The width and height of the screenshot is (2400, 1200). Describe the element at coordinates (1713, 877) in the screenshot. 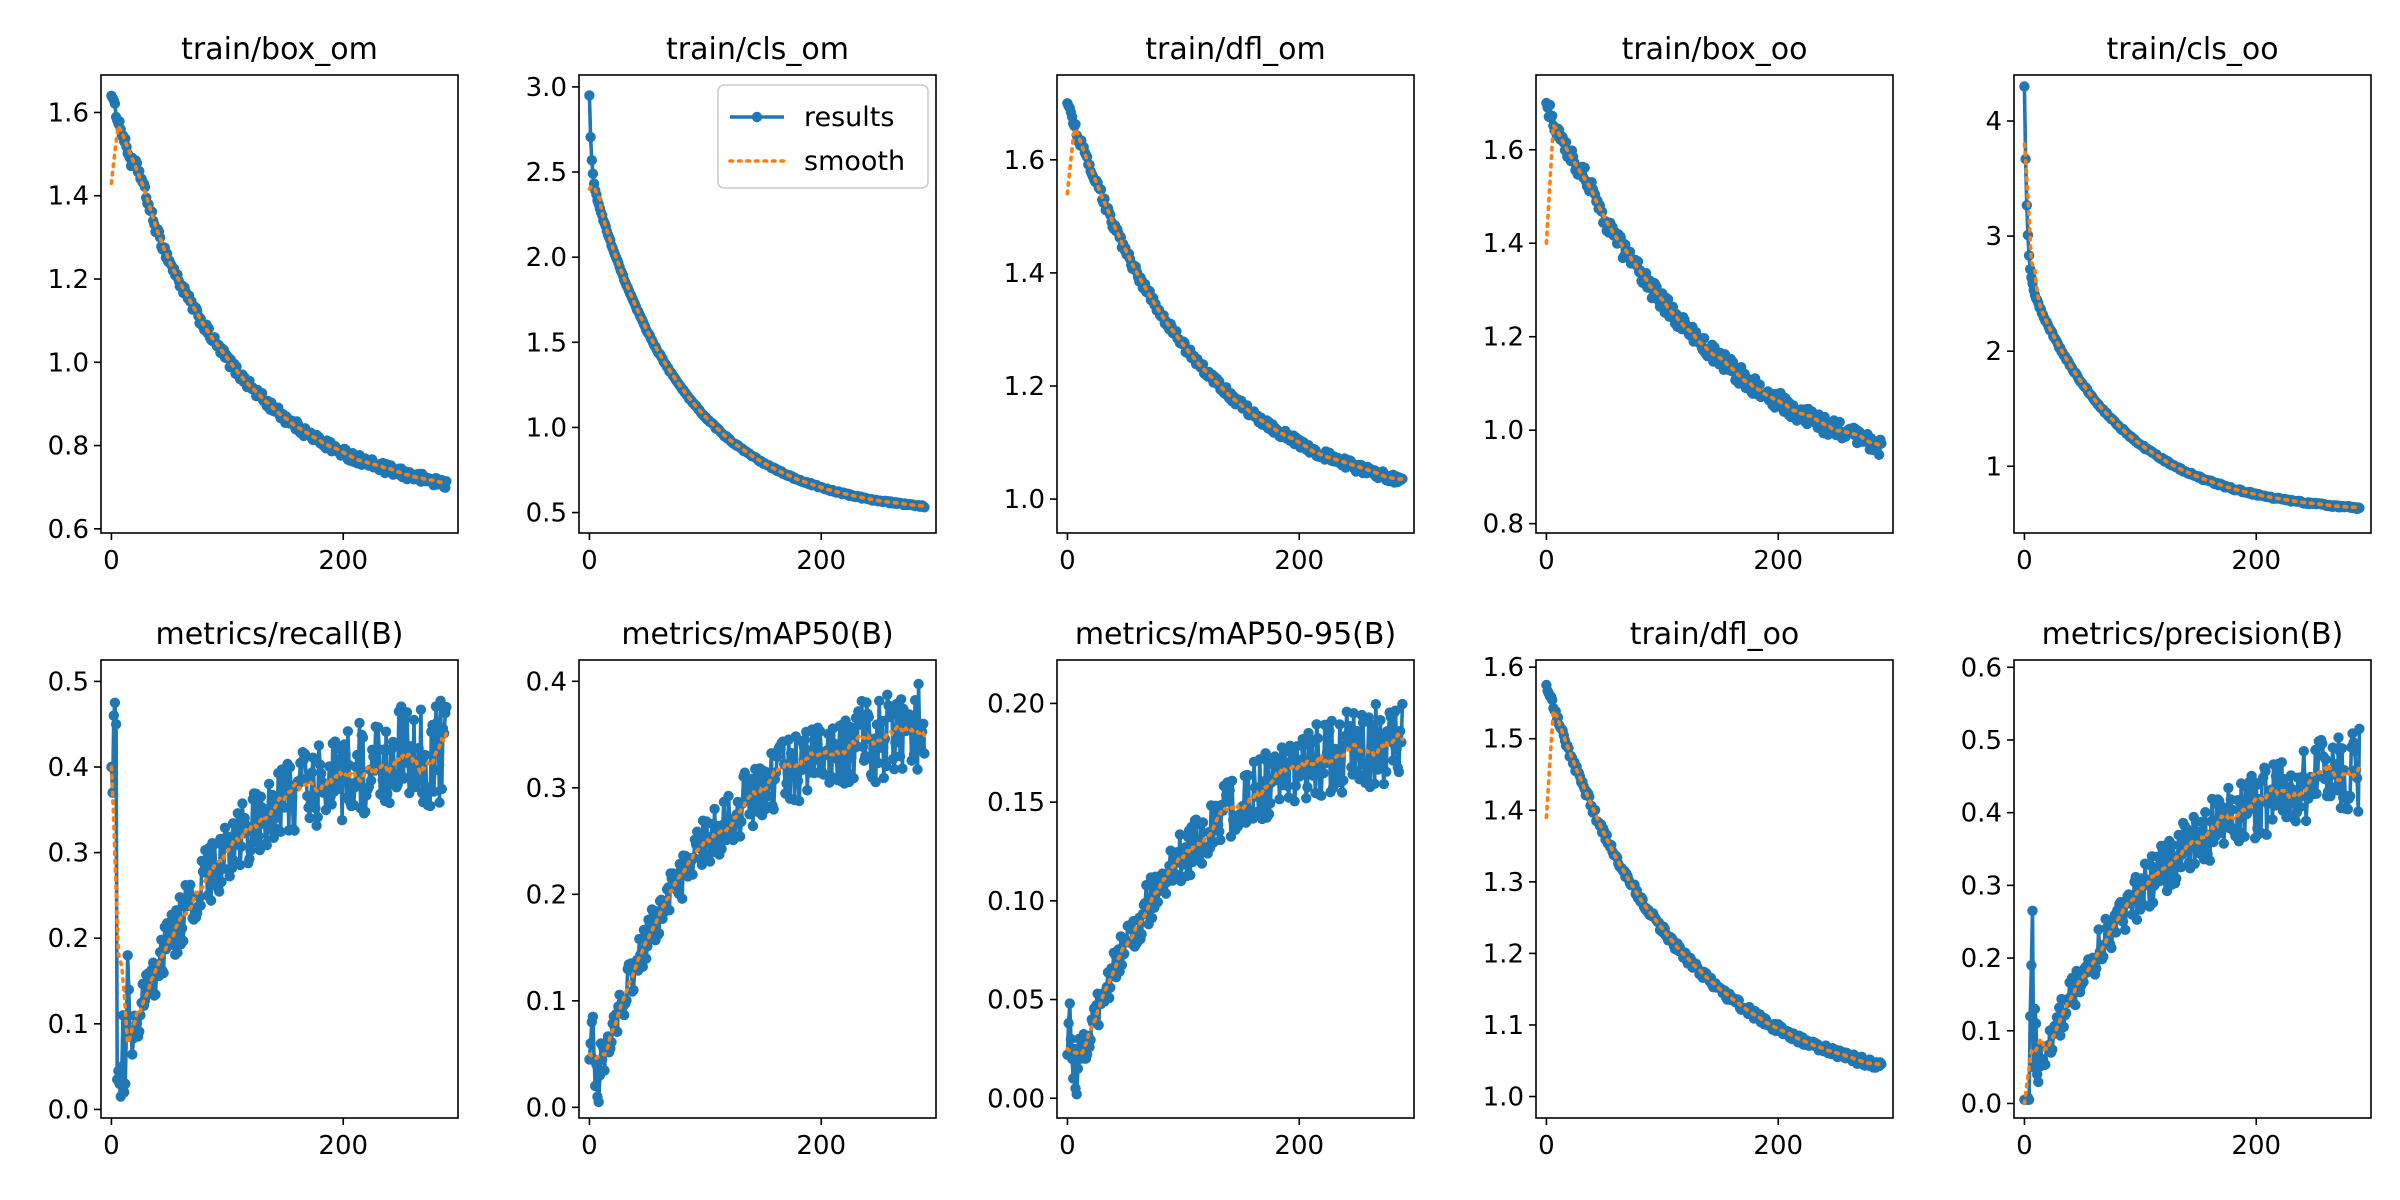

I see `series-results-line` at that location.